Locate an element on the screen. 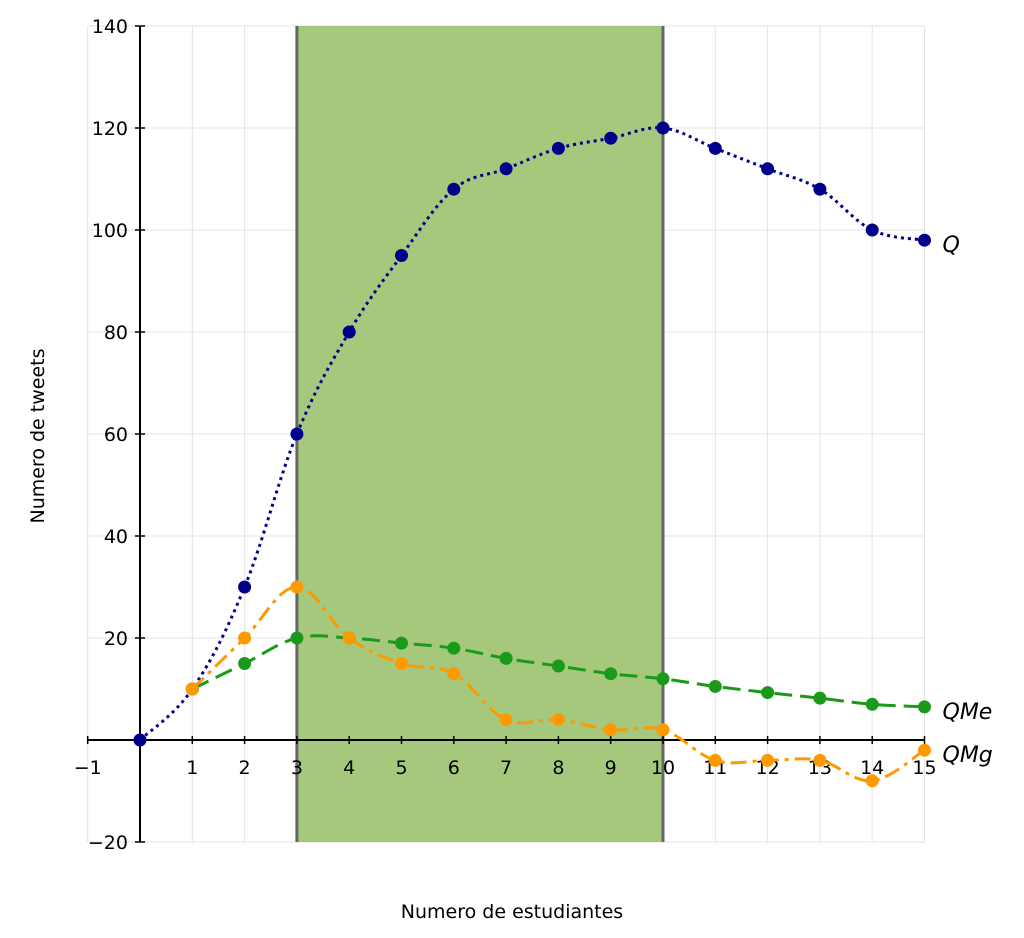 This screenshot has width=1024, height=938. y-tick-label: 80 is located at coordinates (116, 333).